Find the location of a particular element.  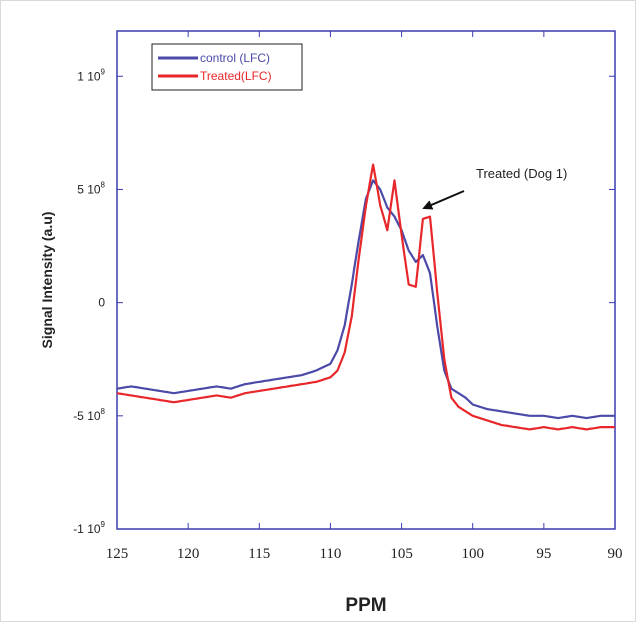

annotation-layer: Treated (Dog 1) is located at coordinates (494, 188).